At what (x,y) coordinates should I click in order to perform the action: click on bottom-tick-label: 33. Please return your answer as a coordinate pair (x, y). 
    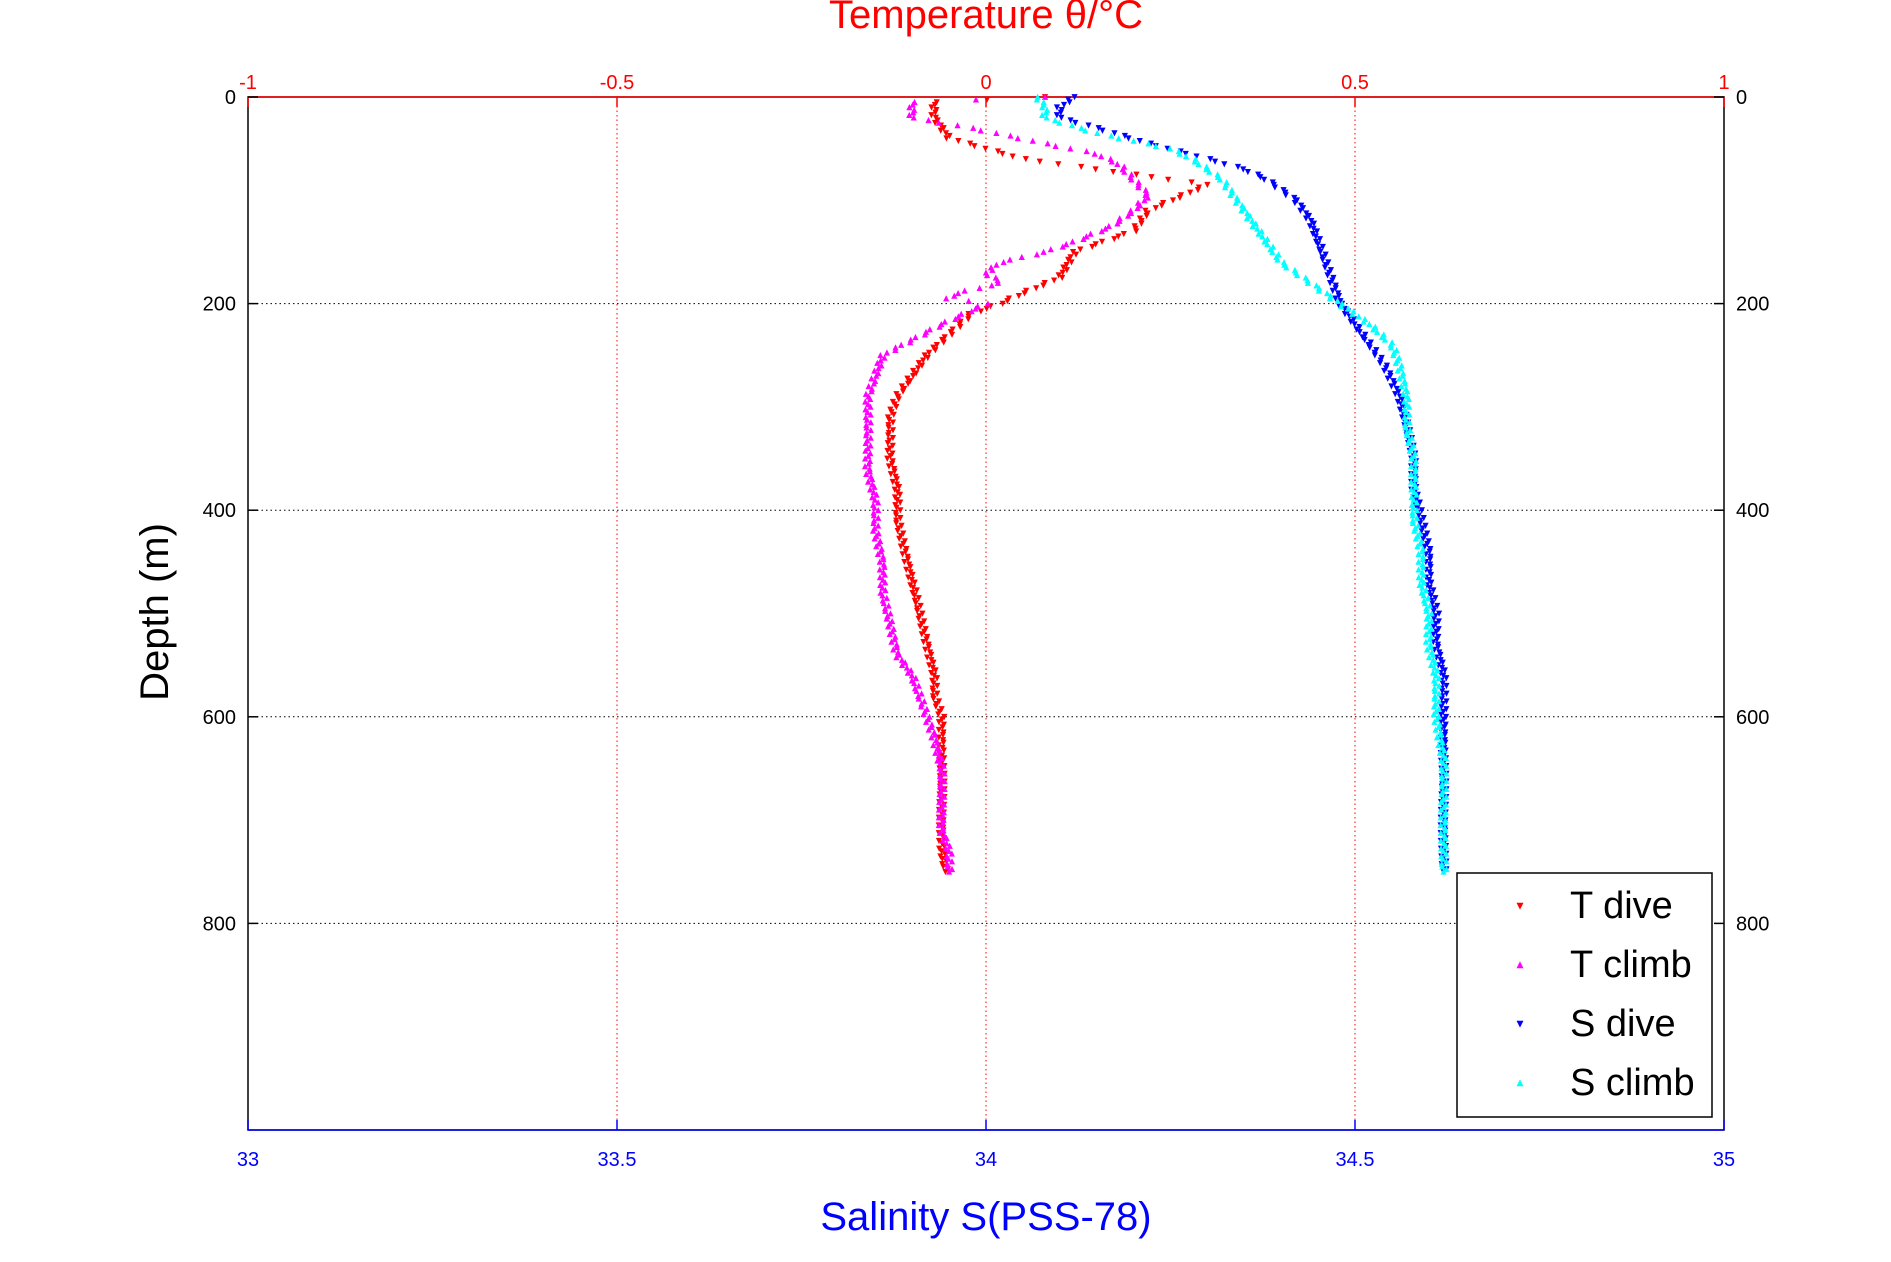
    Looking at the image, I should click on (248, 1160).